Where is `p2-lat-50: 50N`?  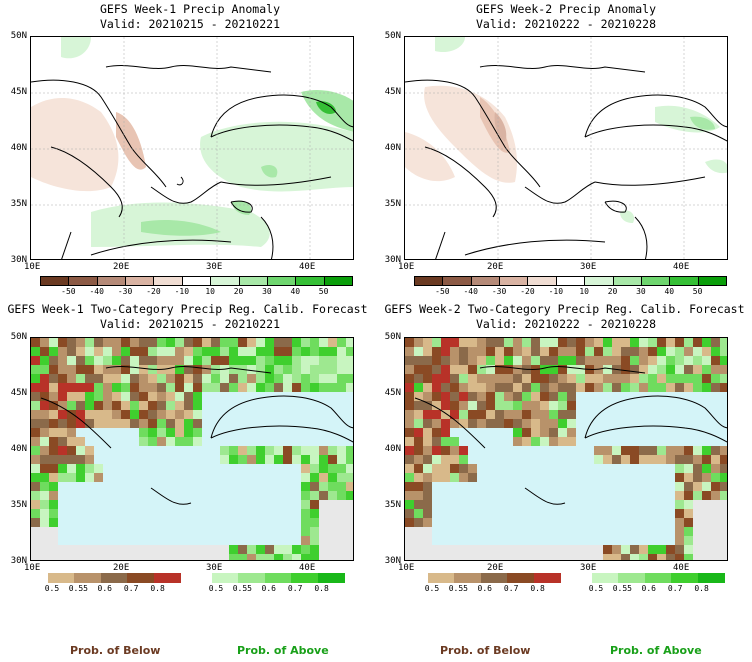 p2-lat-50: 50N is located at coordinates (392, 36).